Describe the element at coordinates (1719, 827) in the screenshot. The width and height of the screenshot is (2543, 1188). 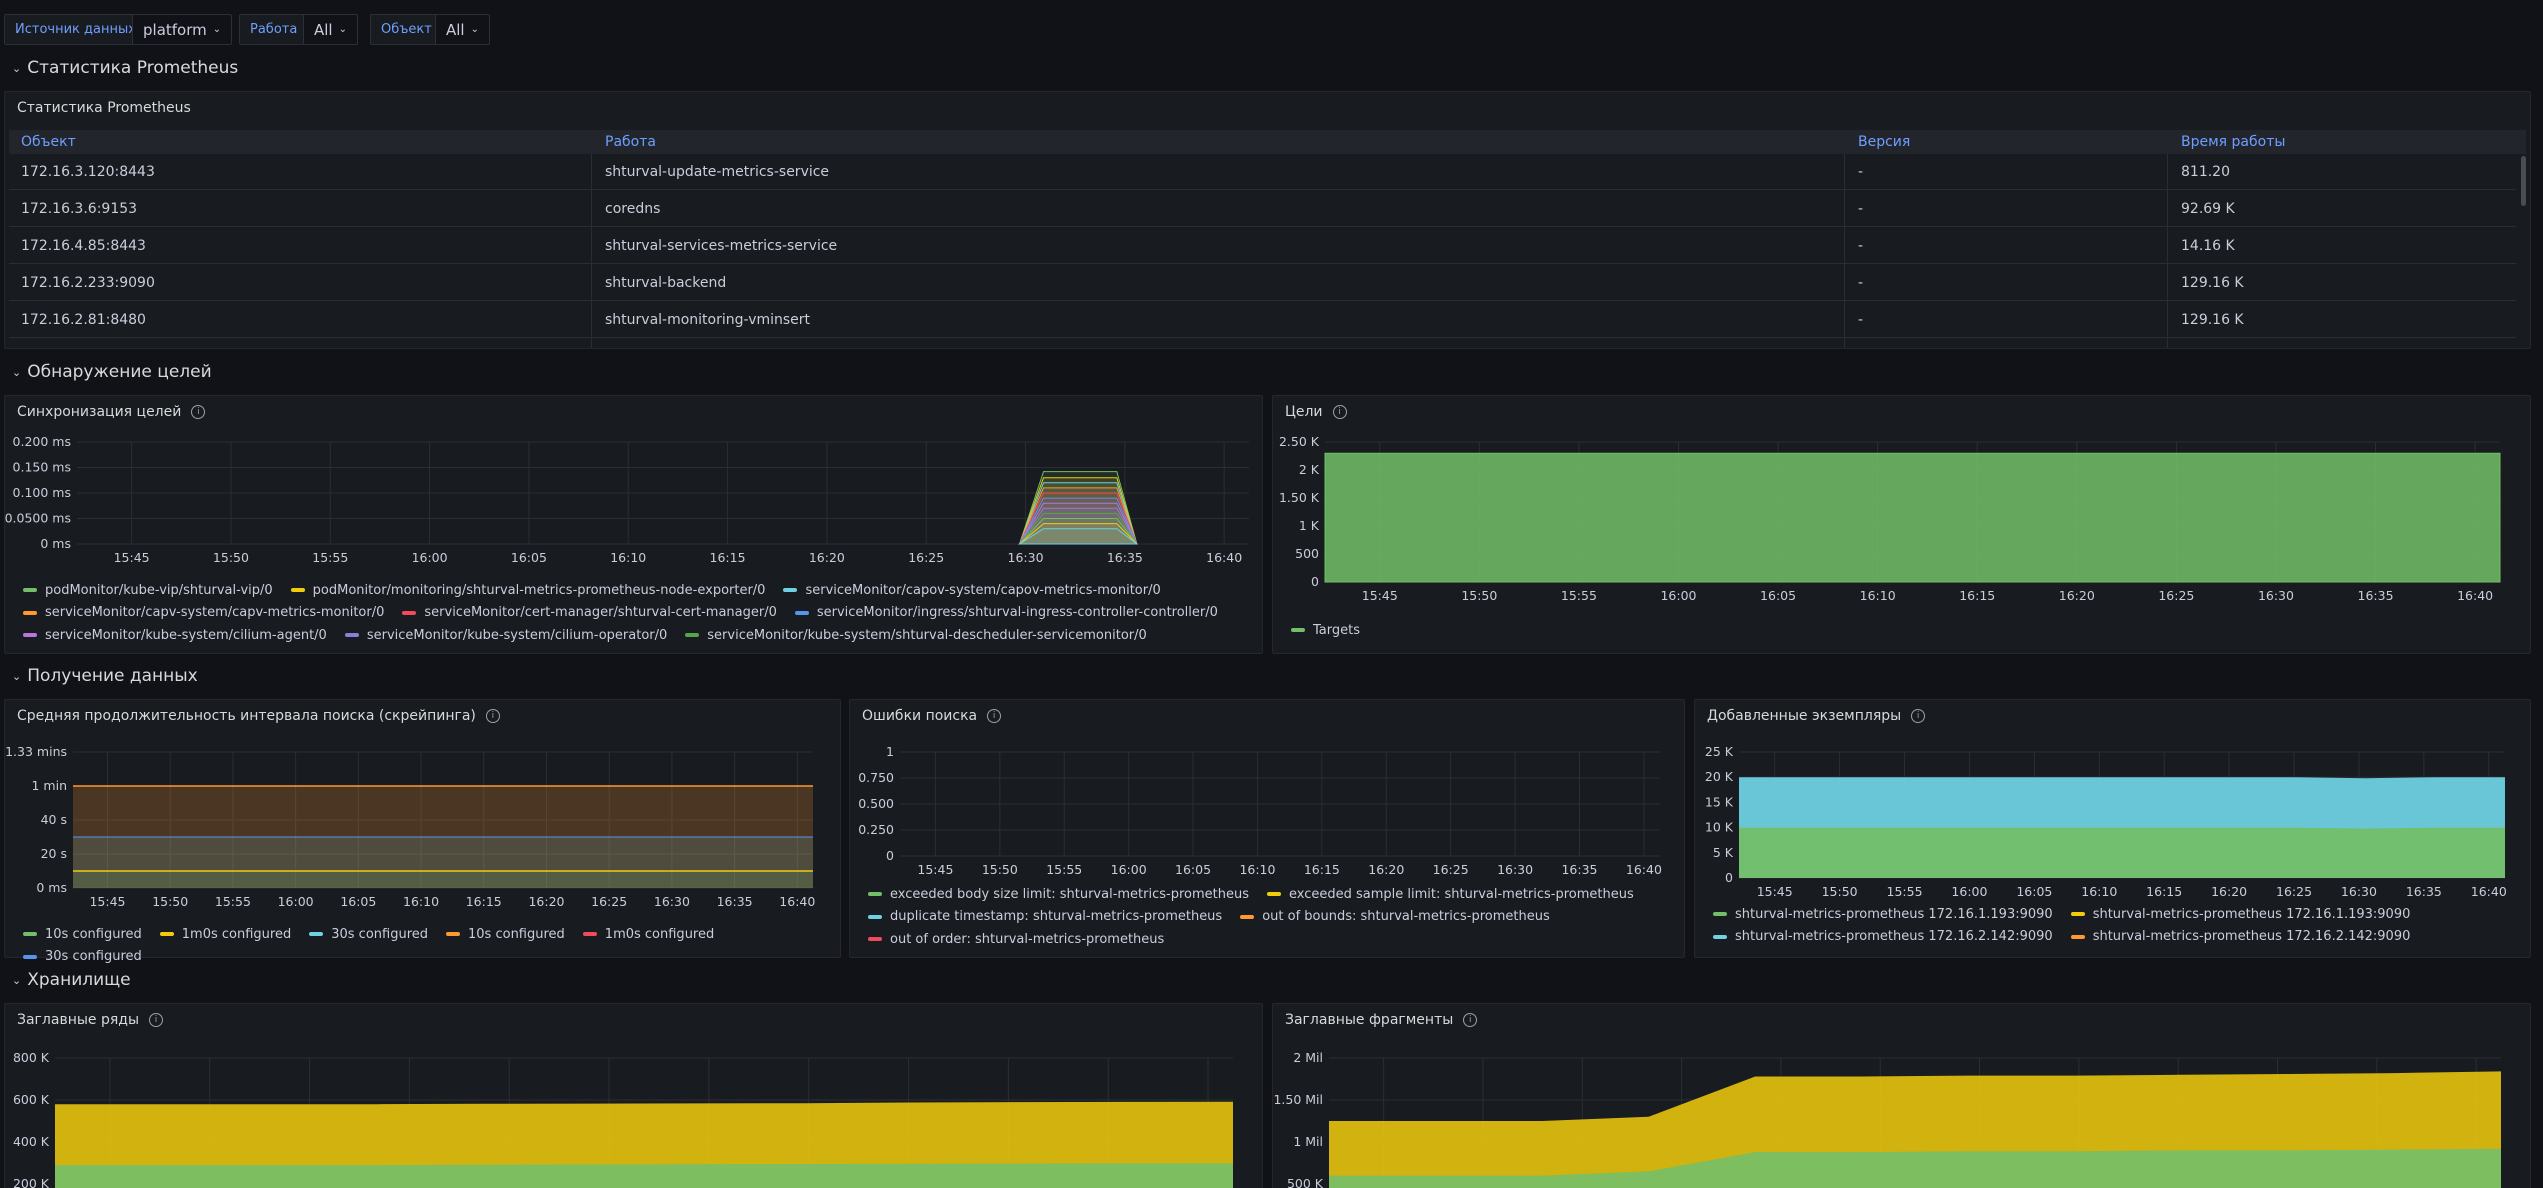
I see `y-tick-label: 10 K` at that location.